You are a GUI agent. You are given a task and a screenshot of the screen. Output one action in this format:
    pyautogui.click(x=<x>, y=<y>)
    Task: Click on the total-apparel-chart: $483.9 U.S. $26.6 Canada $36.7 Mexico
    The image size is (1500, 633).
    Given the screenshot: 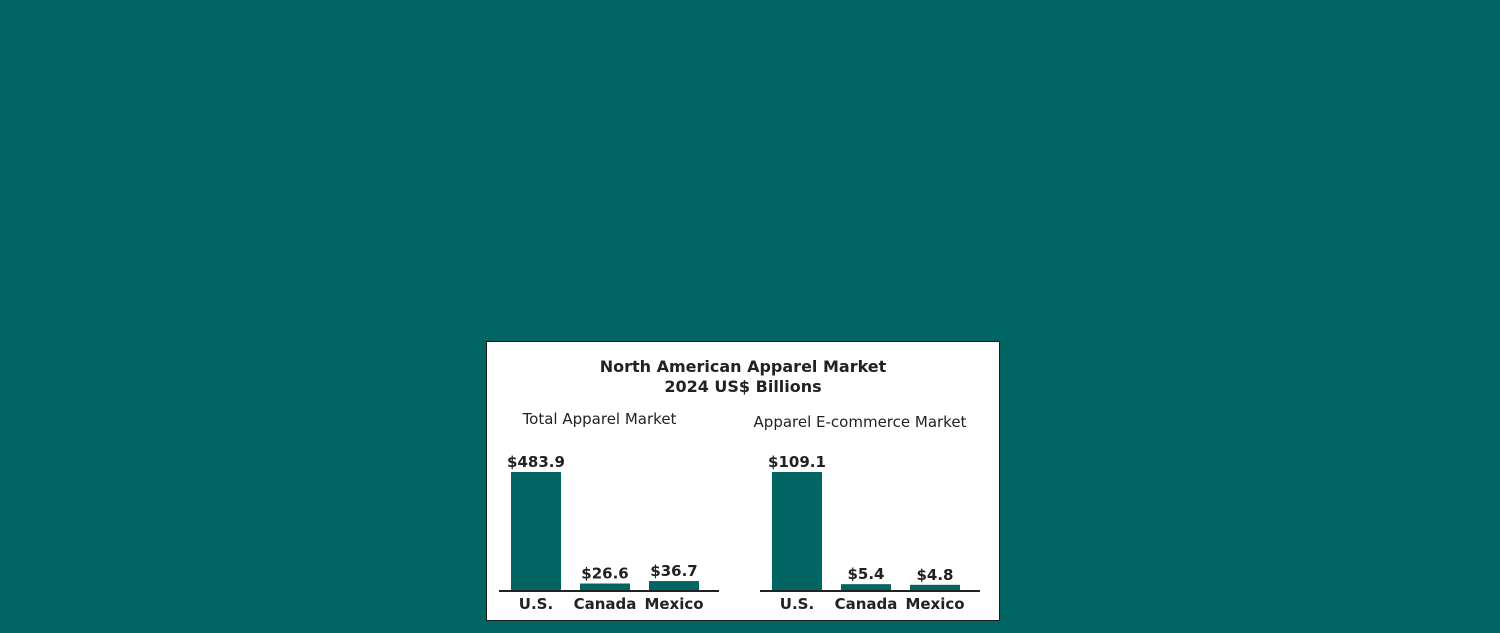 What is the action you would take?
    pyautogui.click(x=609, y=533)
    